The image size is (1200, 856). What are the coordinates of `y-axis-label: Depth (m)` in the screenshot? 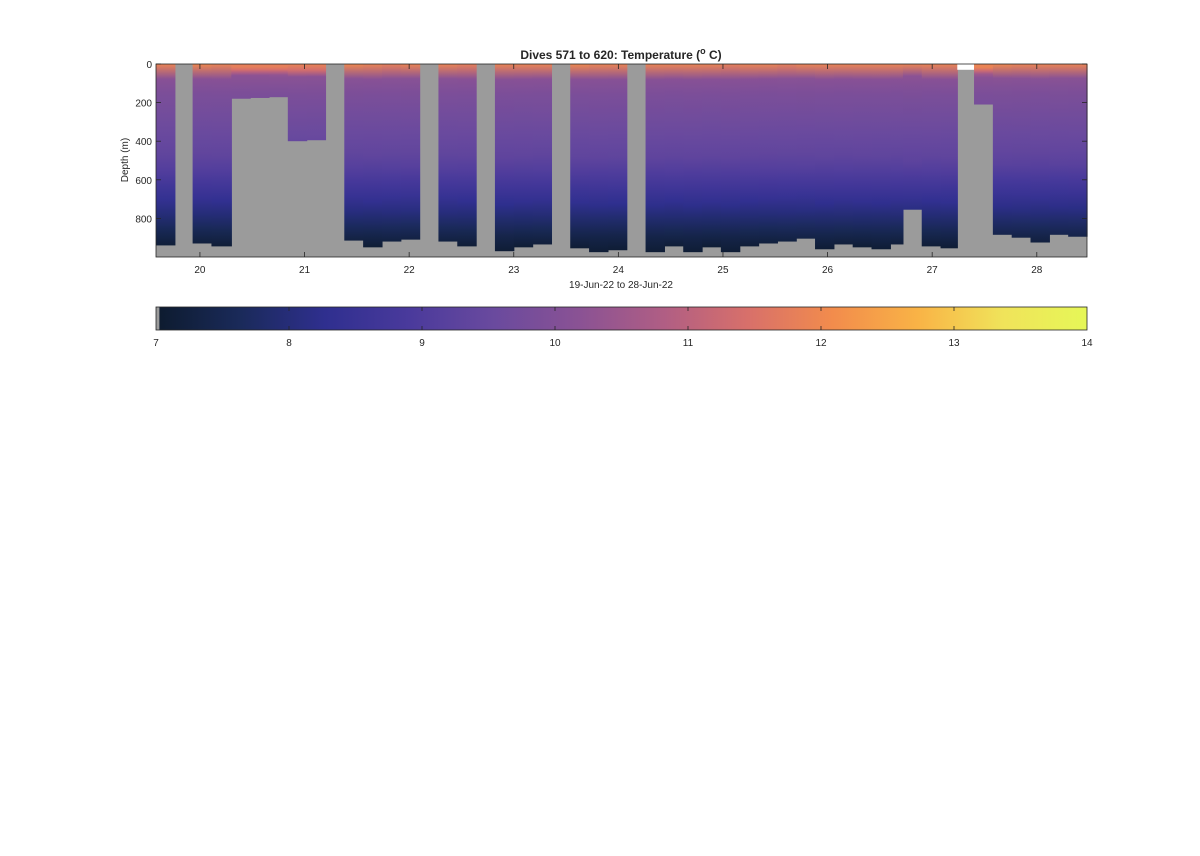 It's located at (125, 160).